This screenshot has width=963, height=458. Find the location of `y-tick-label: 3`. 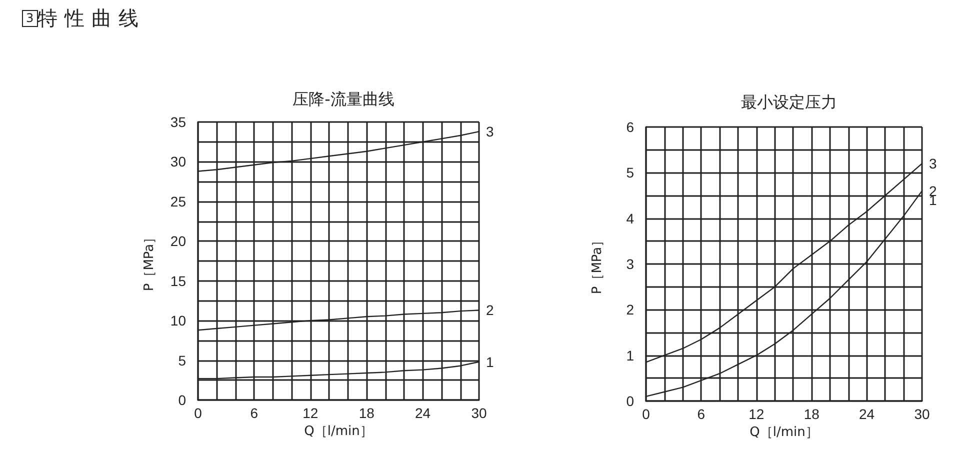

y-tick-label: 3 is located at coordinates (630, 264).